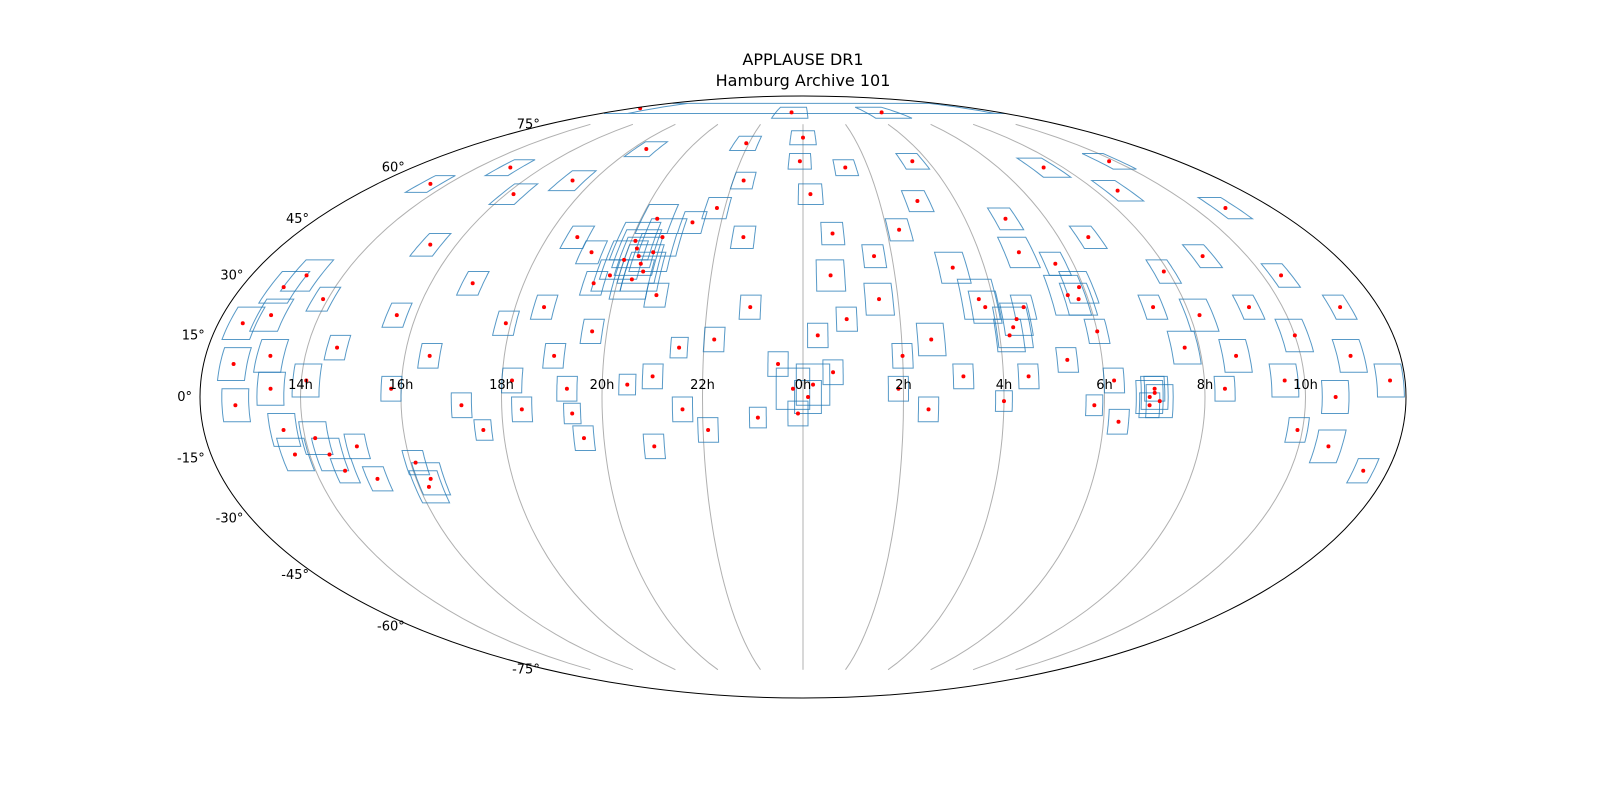 This screenshot has height=800, width=1600. I want to click on x-tick-label: 10h, so click(1305, 385).